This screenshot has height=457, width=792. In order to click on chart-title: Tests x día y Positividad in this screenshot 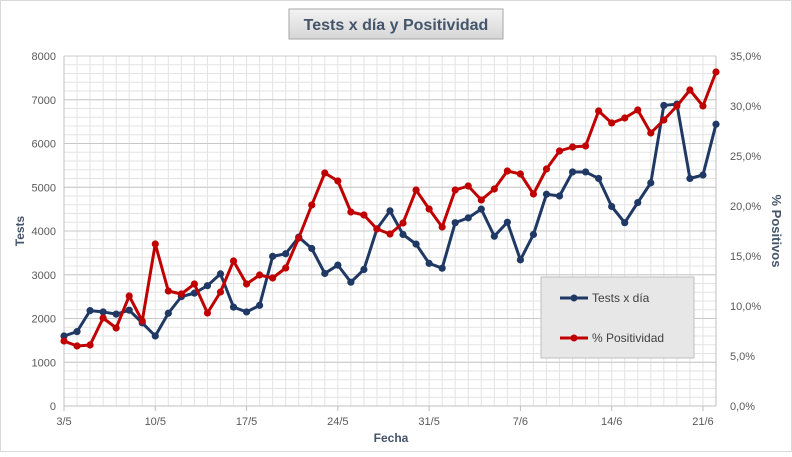, I will do `click(396, 25)`.